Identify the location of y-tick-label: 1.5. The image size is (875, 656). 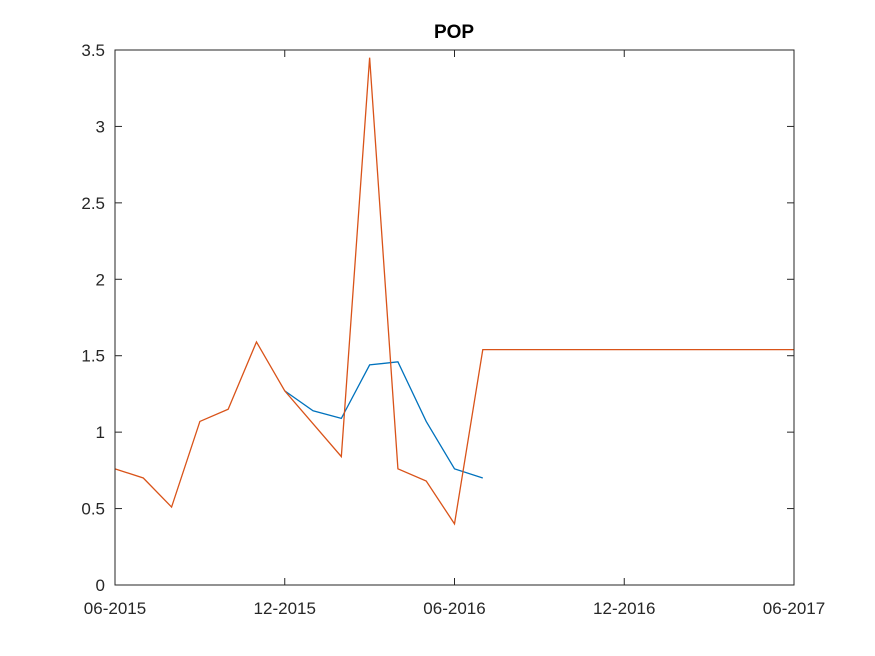
(93, 356).